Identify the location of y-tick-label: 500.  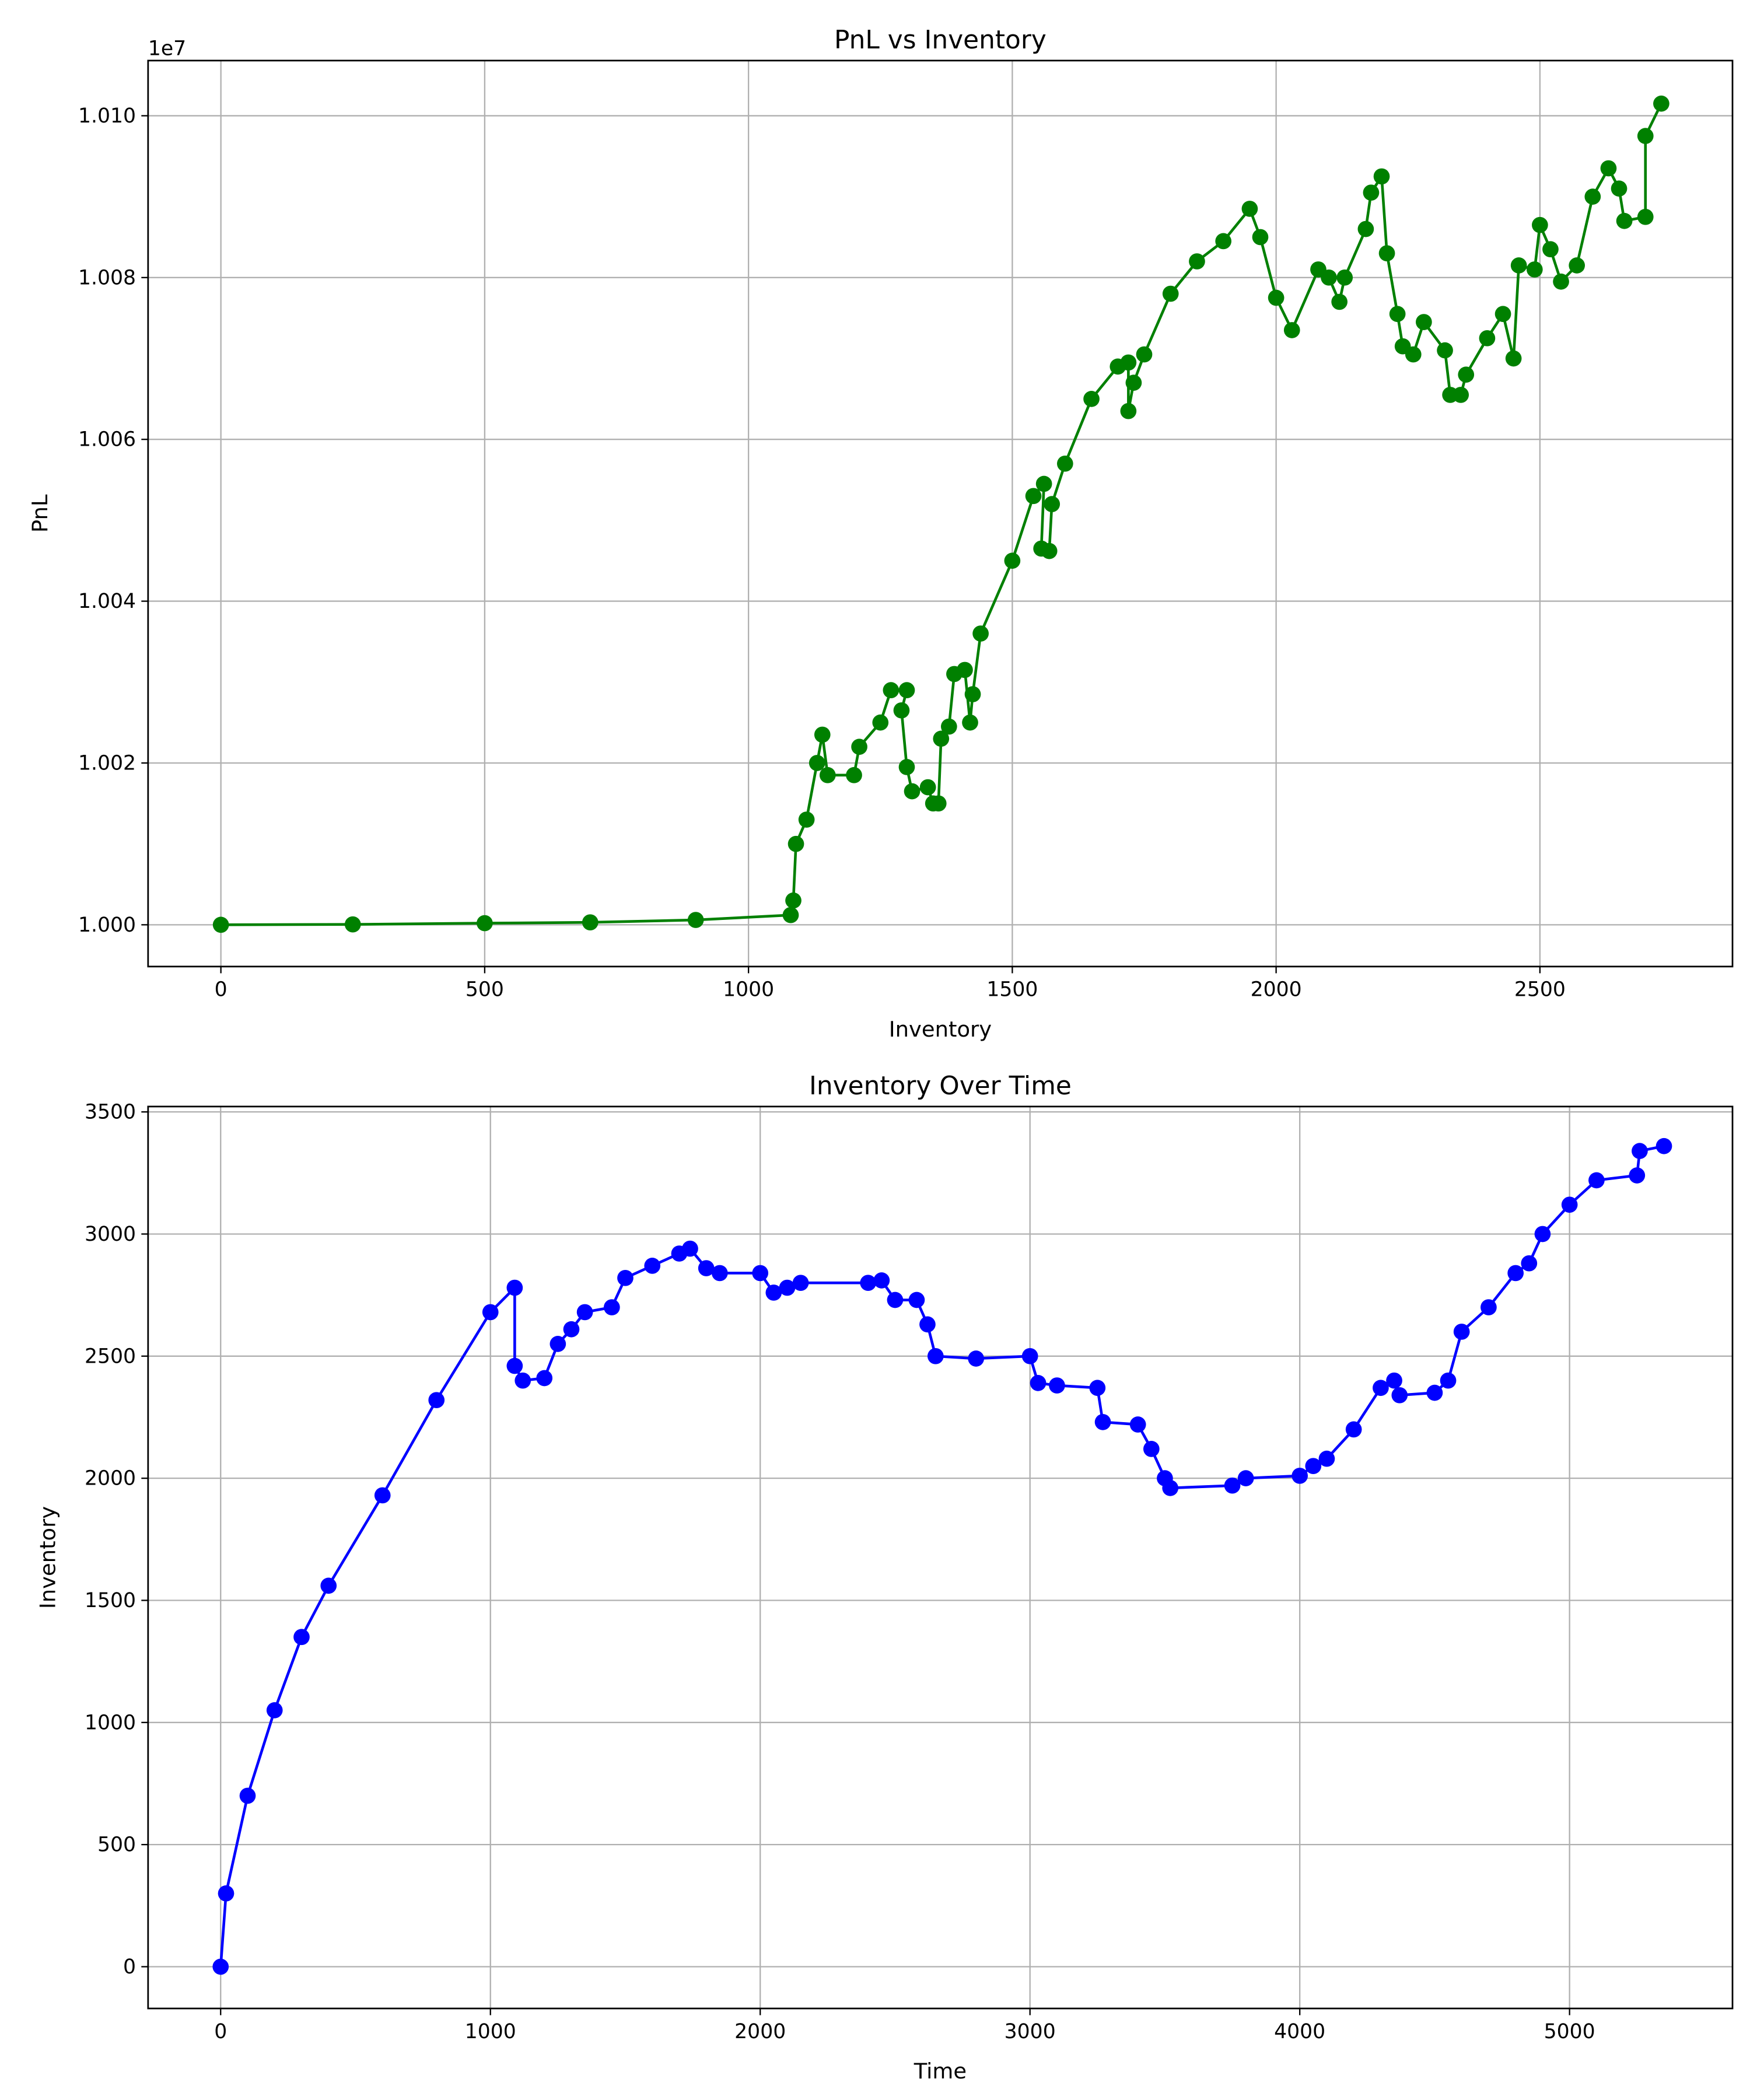
(116, 1845).